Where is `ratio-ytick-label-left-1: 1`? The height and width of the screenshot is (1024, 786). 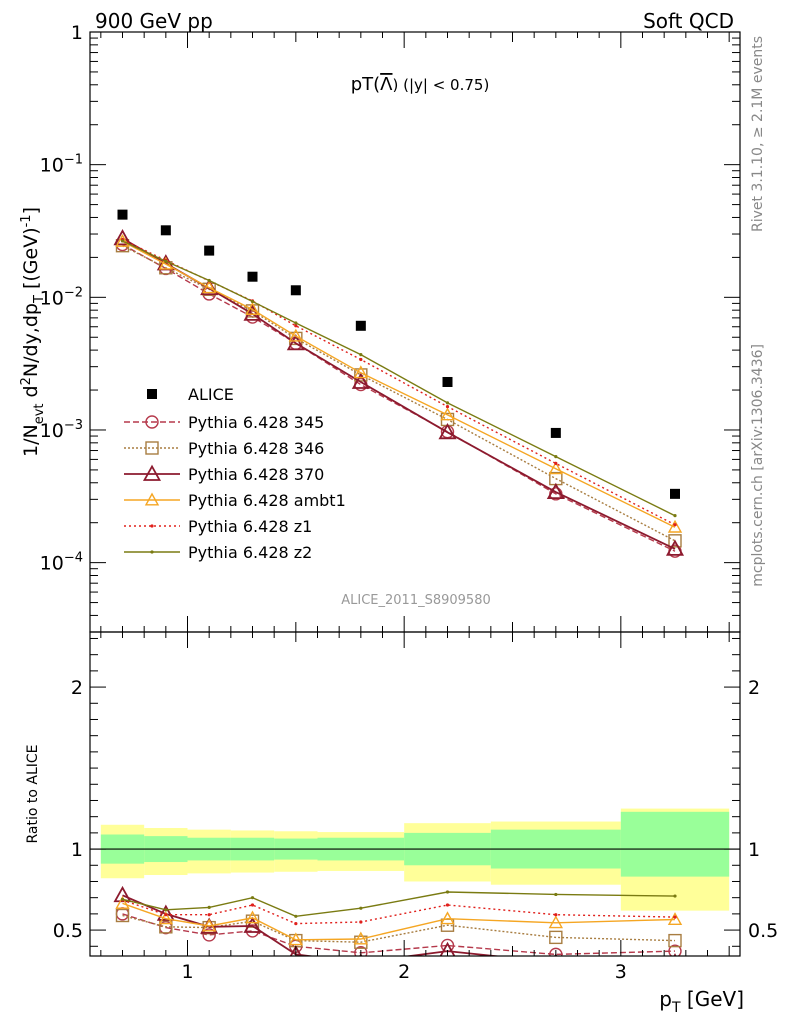 ratio-ytick-label-left-1: 1 is located at coordinates (77, 850).